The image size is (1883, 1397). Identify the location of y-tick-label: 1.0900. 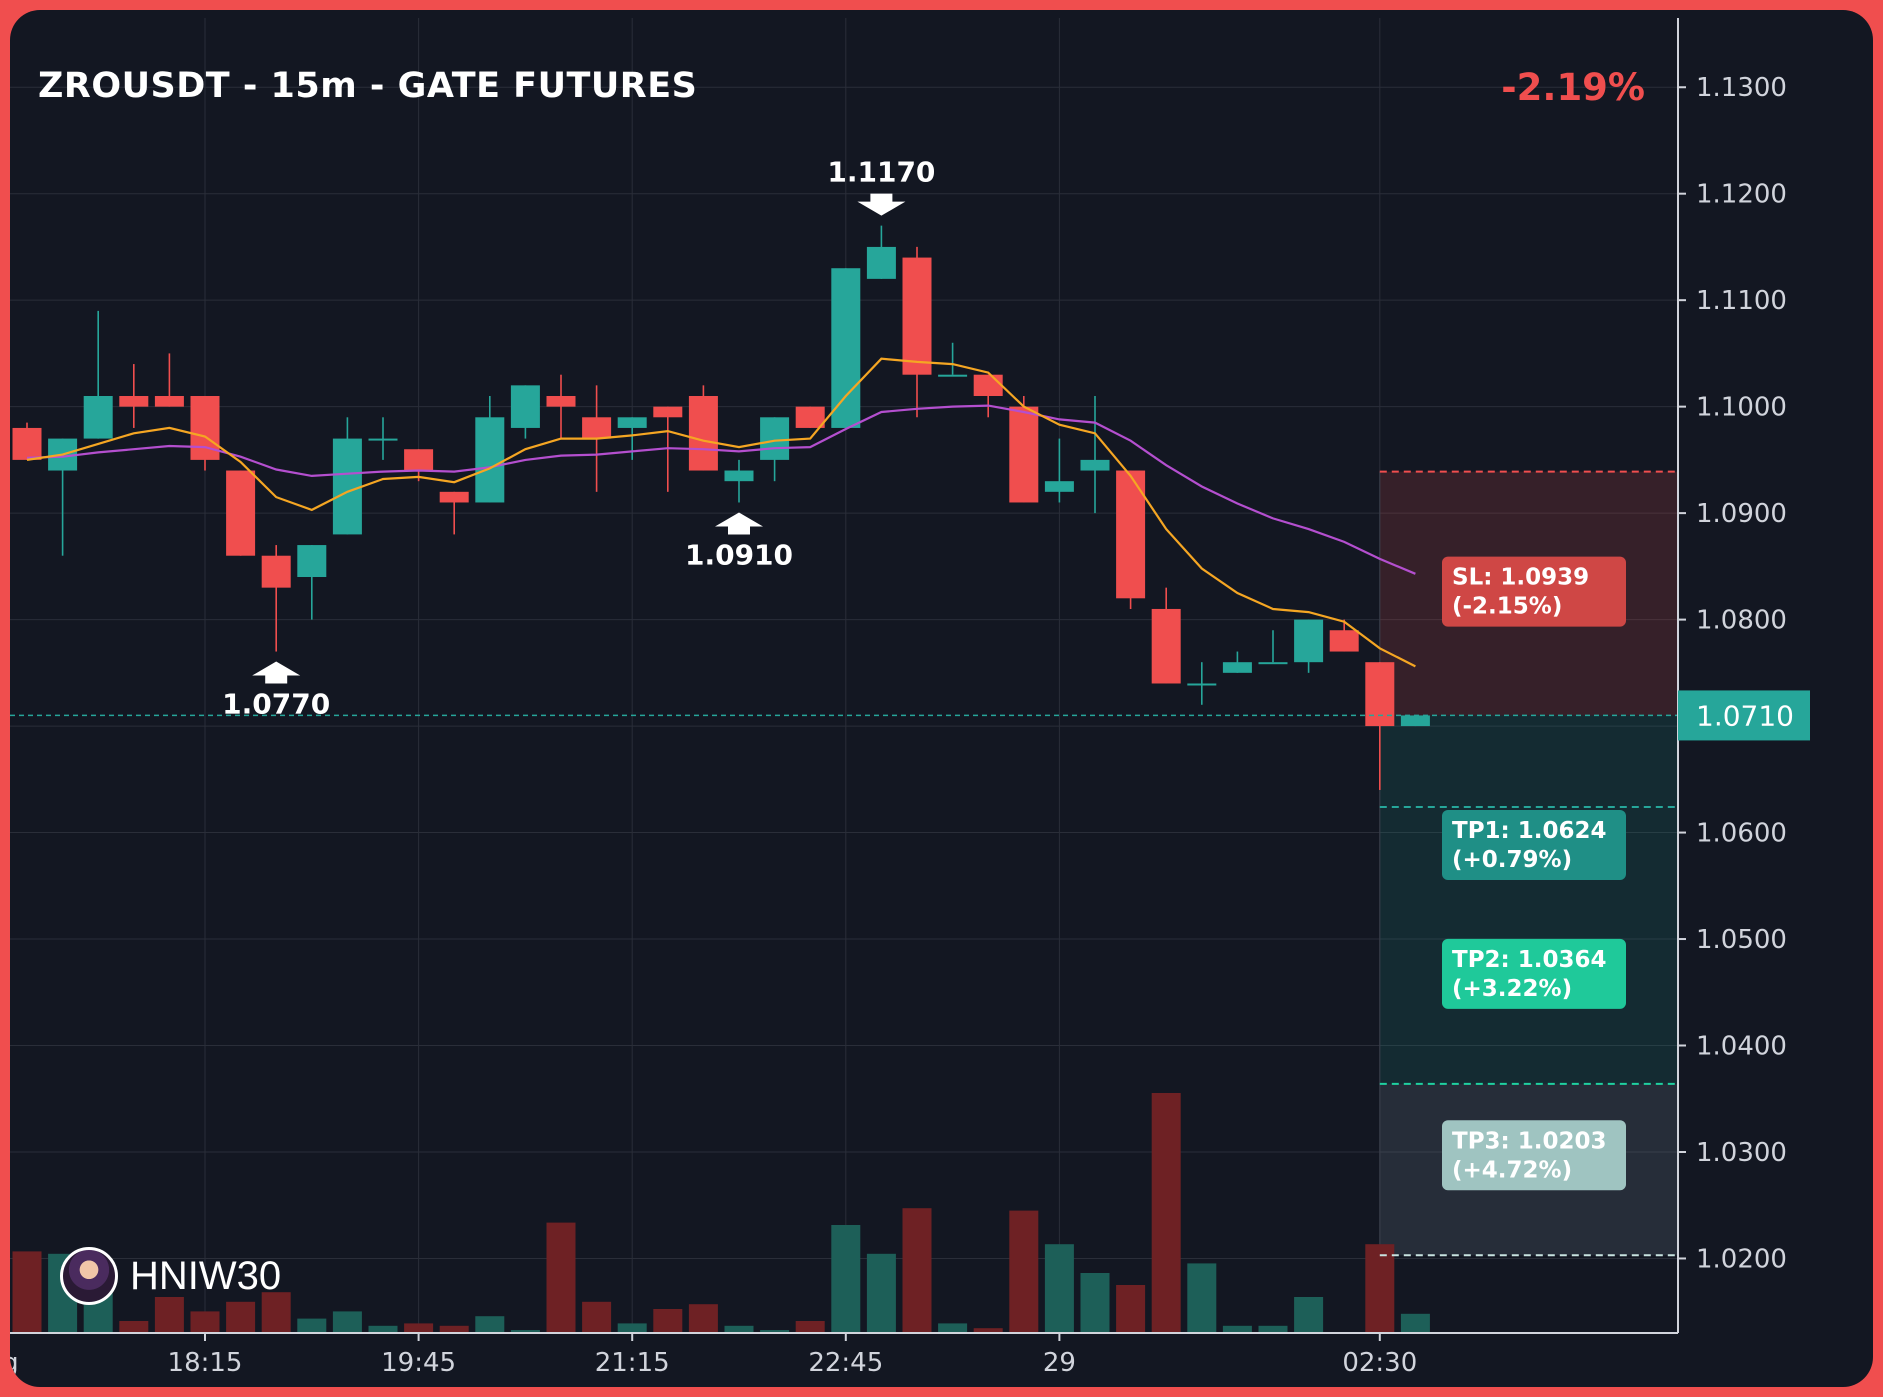
(1741, 514).